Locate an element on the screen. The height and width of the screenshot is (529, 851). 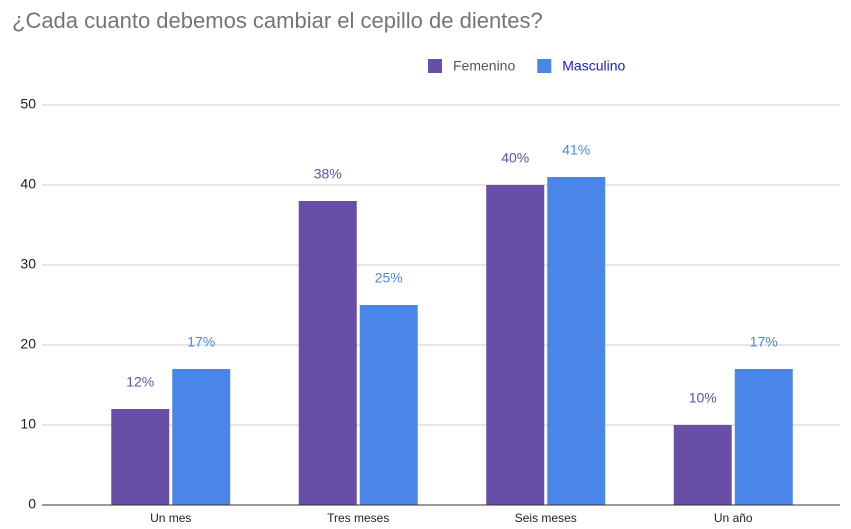
data-label: 10% is located at coordinates (703, 398).